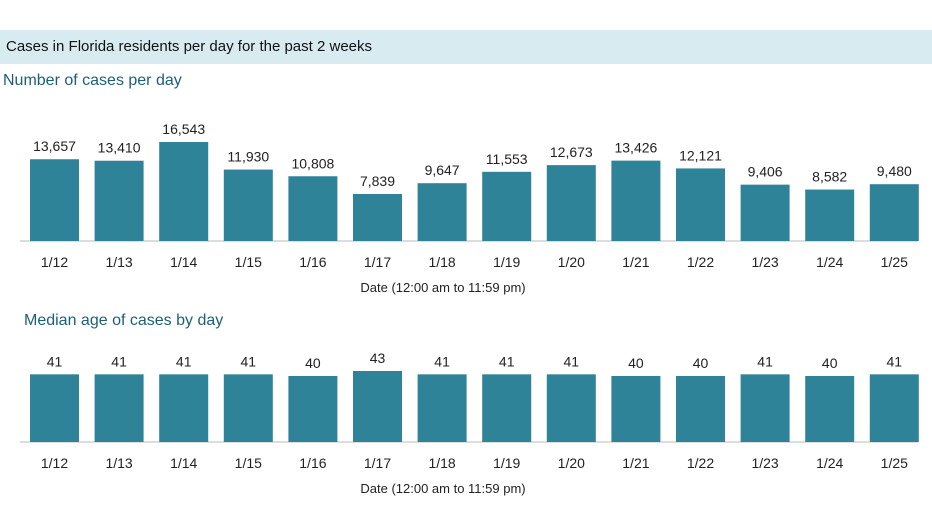  Describe the element at coordinates (701, 363) in the screenshot. I see `value-label-1/22: 40` at that location.